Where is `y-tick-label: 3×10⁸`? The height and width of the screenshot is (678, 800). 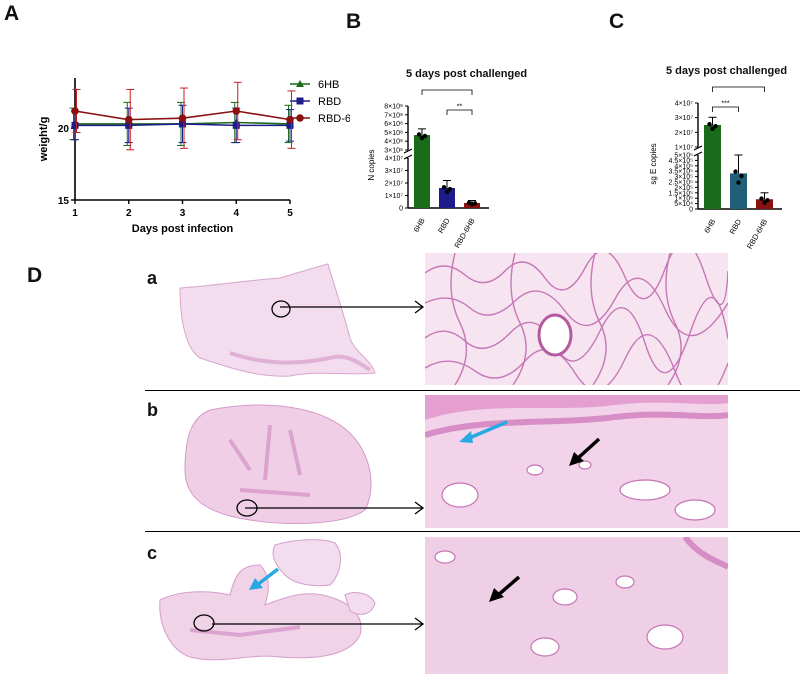 y-tick-label: 3×10⁸ is located at coordinates (393, 151).